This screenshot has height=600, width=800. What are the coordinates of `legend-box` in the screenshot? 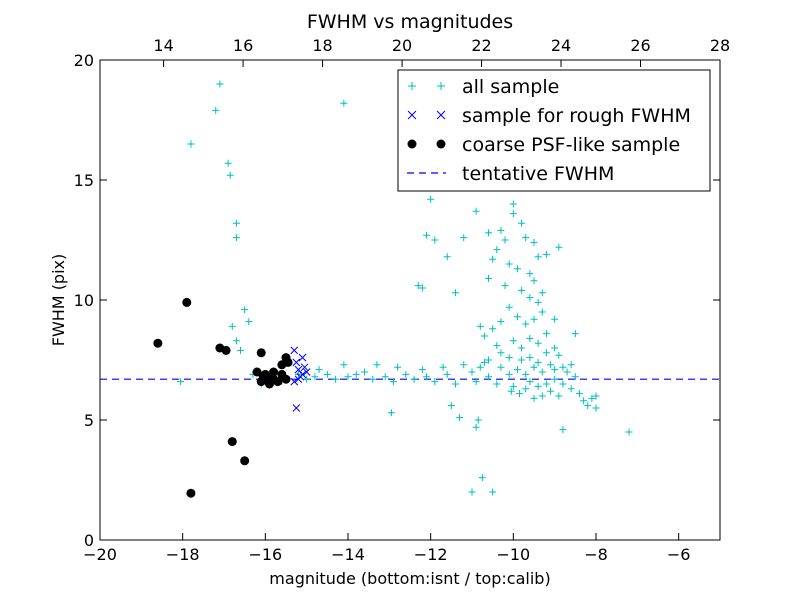 It's located at (554, 130).